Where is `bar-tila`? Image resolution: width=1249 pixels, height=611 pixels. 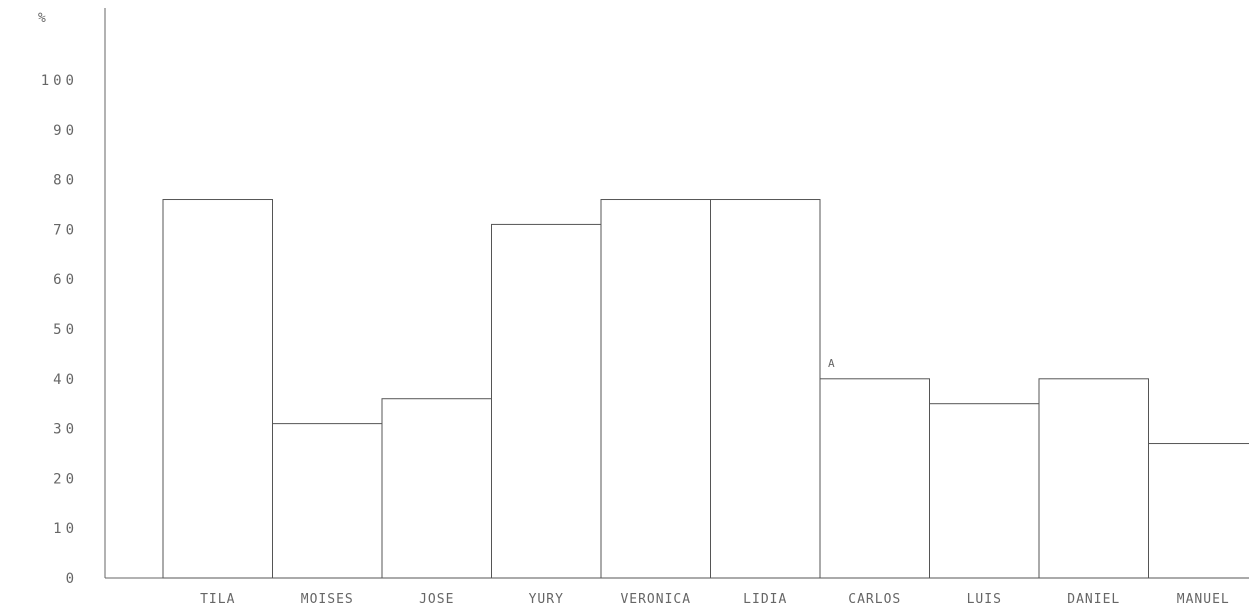 bar-tila is located at coordinates (217, 389).